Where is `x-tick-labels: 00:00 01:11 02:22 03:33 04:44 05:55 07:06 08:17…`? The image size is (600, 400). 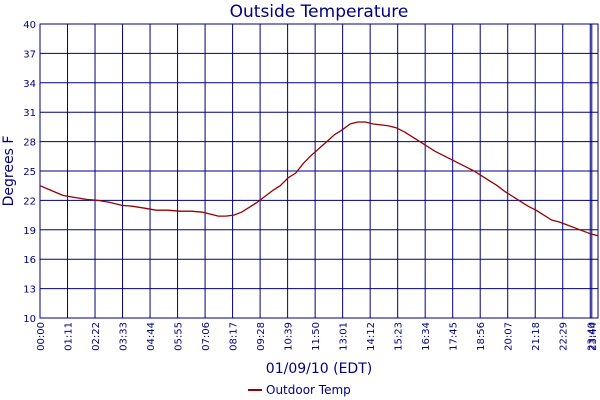
x-tick-labels: 00:00 01:11 02:22 03:33 04:44 05:55 07:06 08:17… is located at coordinates (317, 336).